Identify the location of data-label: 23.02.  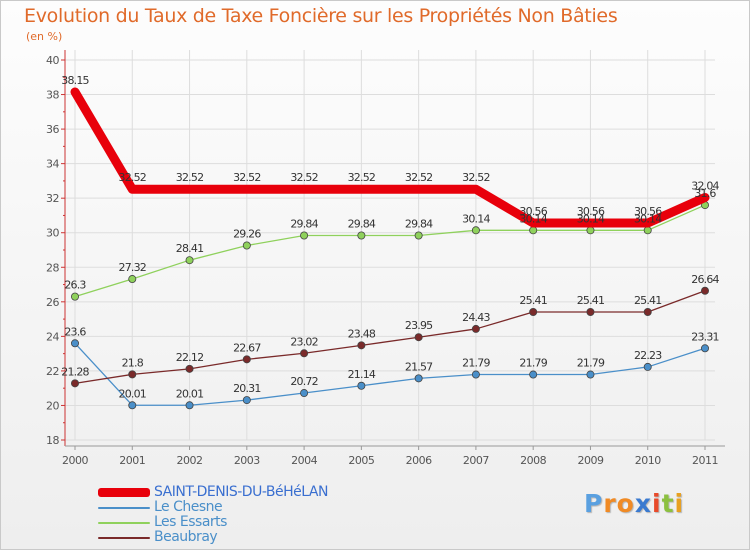
(304, 341).